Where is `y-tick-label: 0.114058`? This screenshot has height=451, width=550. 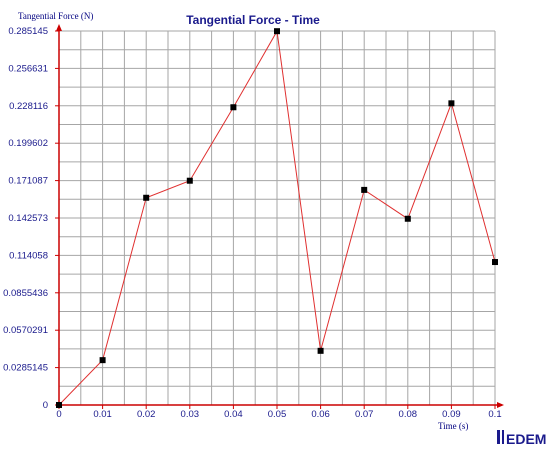
y-tick-label: 0.114058 is located at coordinates (28, 255).